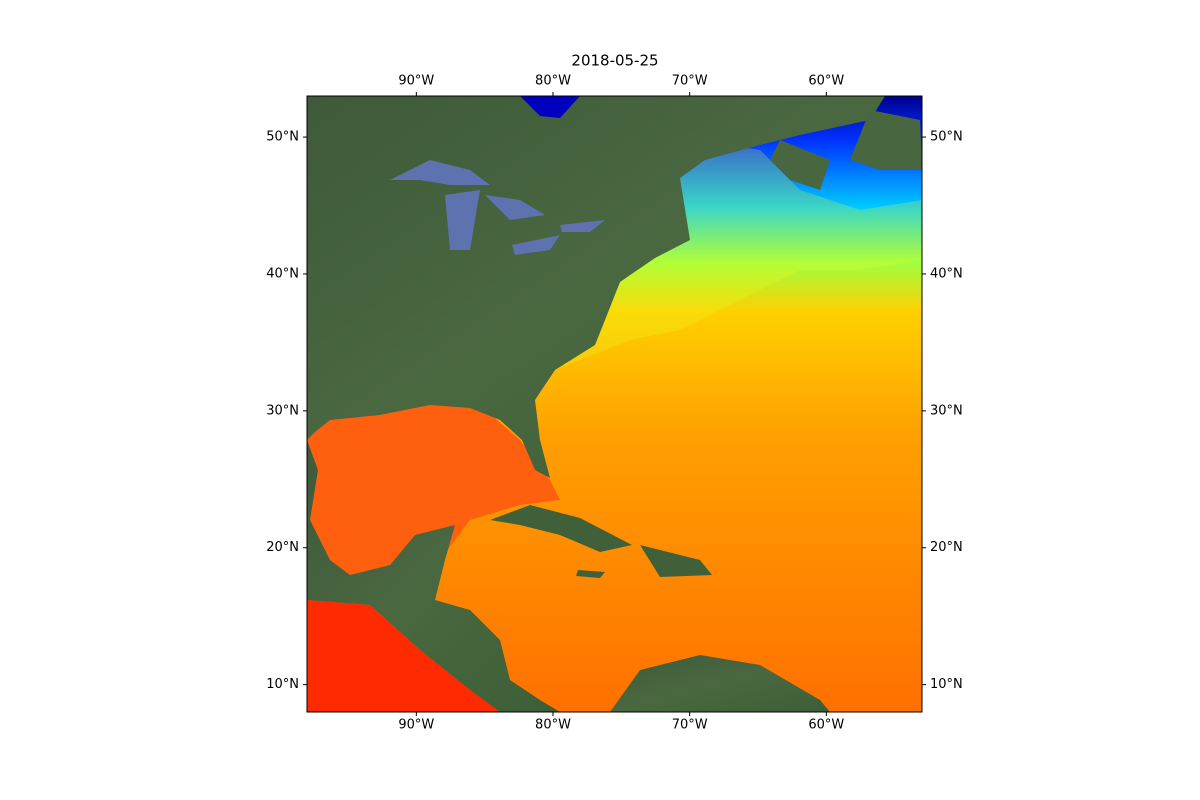  What do you see at coordinates (800, 165) in the screenshot?
I see `nova-scotia` at bounding box center [800, 165].